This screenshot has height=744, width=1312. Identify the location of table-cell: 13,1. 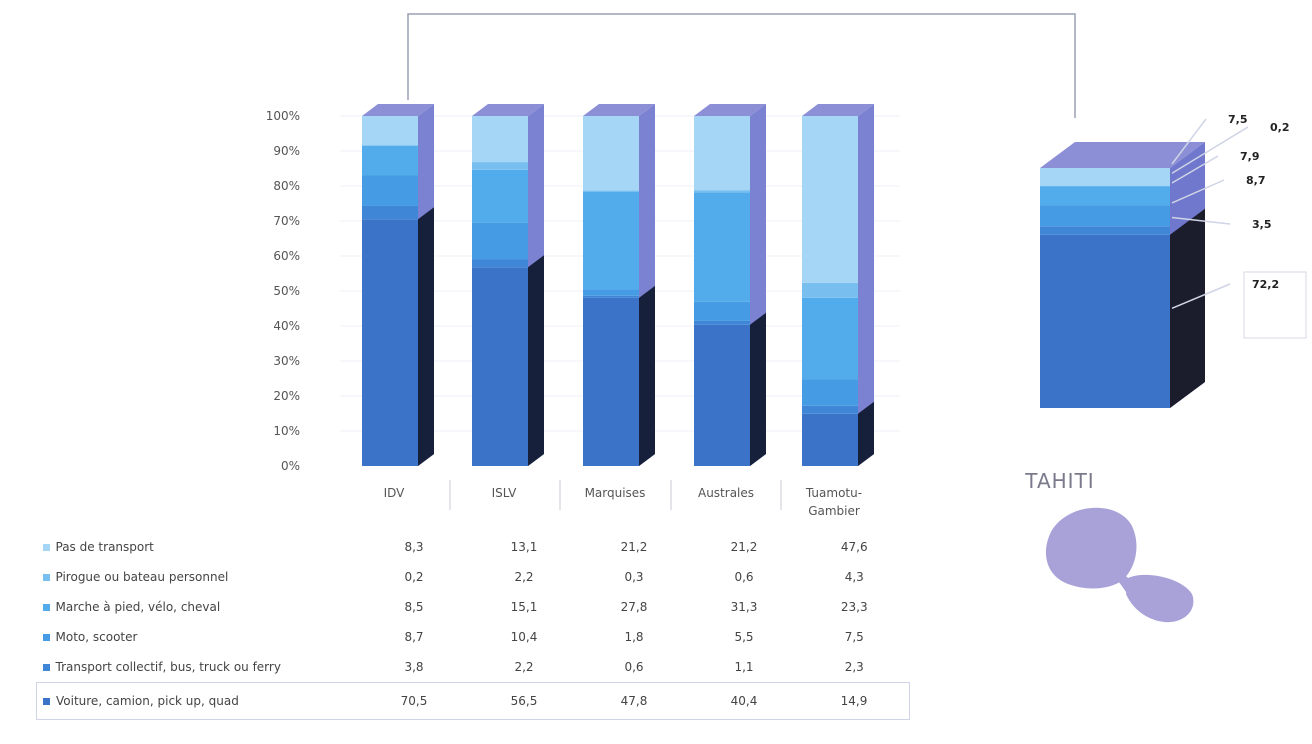
(524, 547).